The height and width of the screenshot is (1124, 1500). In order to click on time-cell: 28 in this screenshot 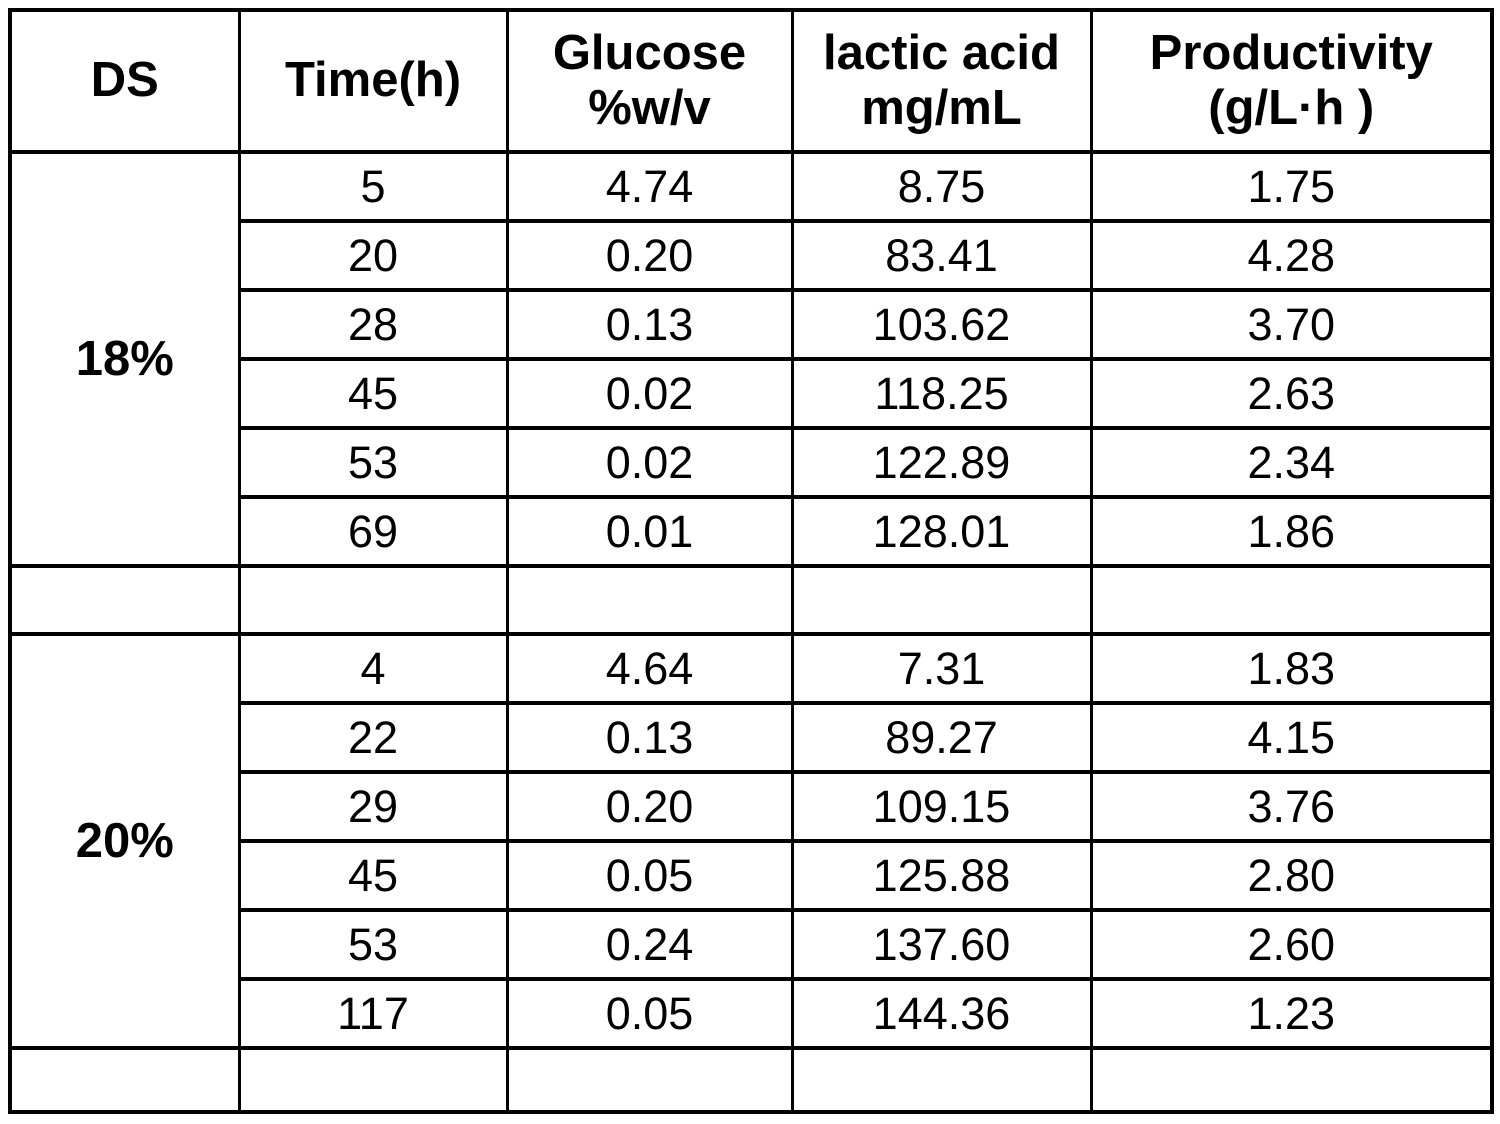, I will do `click(373, 324)`.